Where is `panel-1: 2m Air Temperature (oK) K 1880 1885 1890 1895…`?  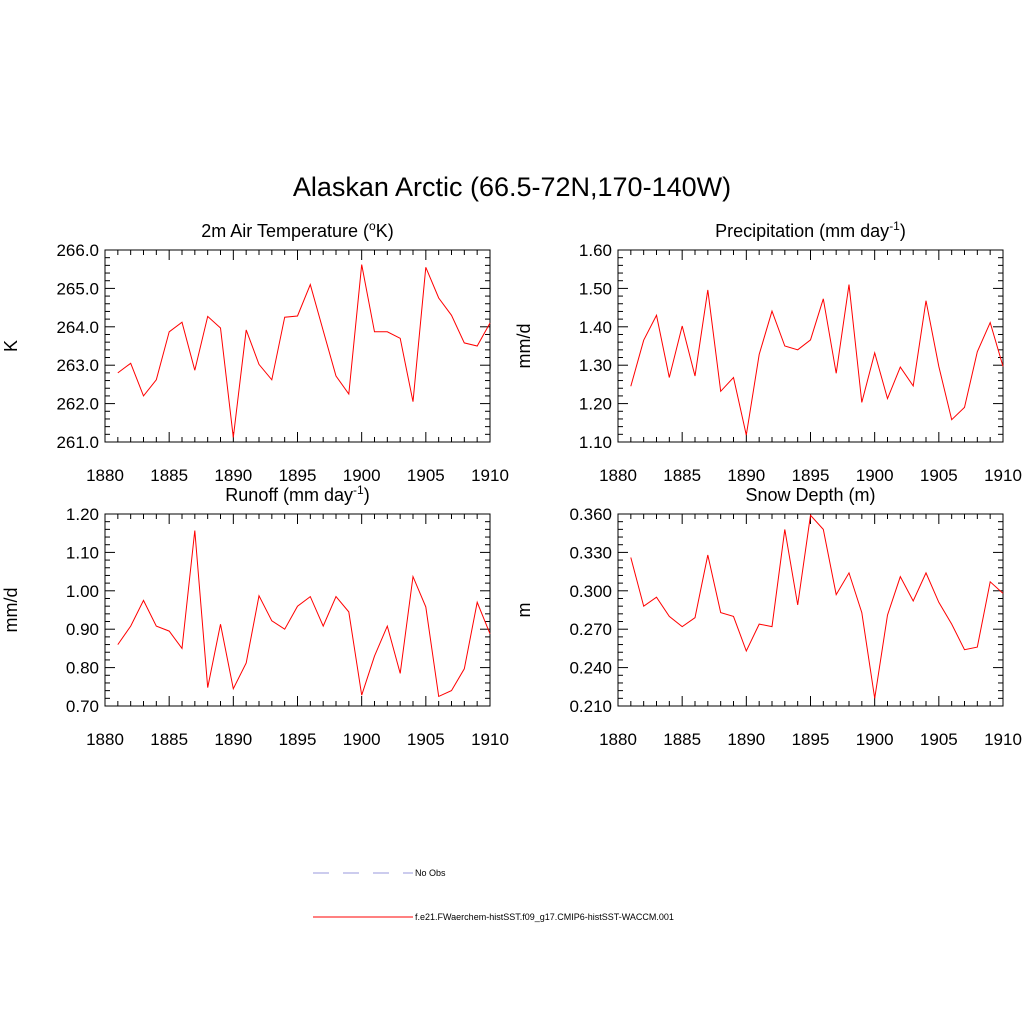 panel-1: 2m Air Temperature (oK) K 1880 1885 1890 1895… is located at coordinates (255, 352).